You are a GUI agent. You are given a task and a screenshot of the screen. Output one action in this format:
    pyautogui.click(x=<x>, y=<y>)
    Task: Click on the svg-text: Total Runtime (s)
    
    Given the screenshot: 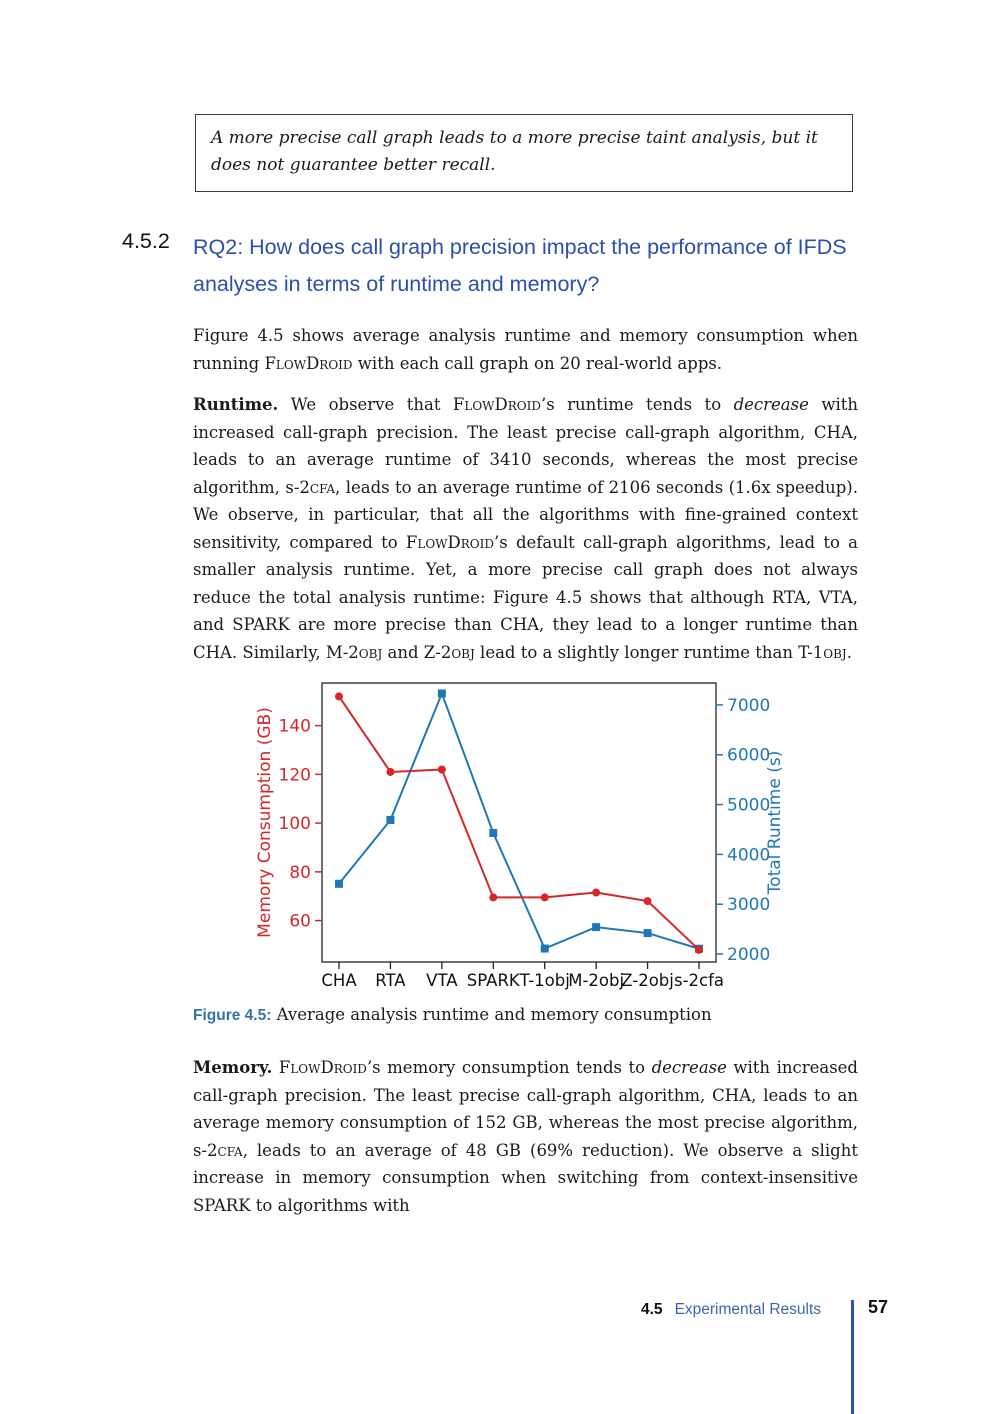 What is the action you would take?
    pyautogui.click(x=775, y=823)
    